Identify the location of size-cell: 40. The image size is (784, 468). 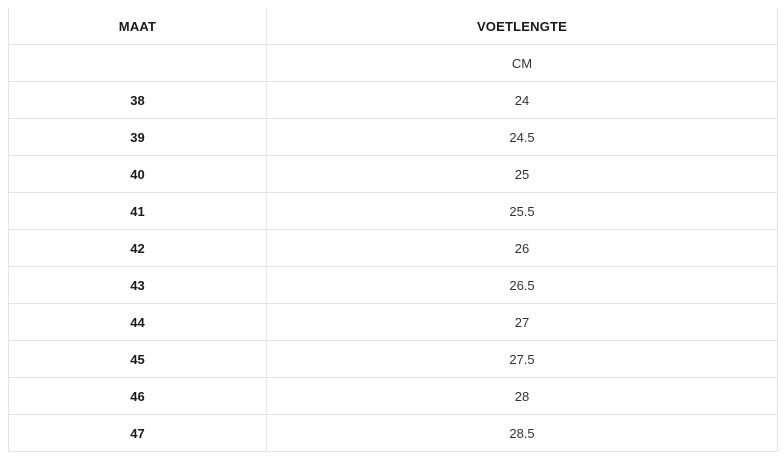
(137, 174).